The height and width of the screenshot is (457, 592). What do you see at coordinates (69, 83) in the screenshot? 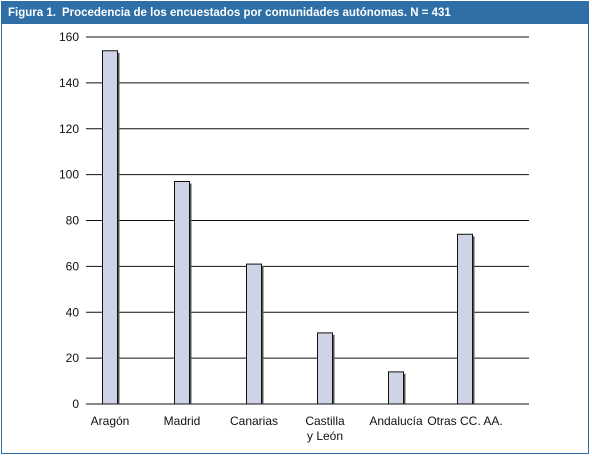
I see `y-tick-label: 140` at bounding box center [69, 83].